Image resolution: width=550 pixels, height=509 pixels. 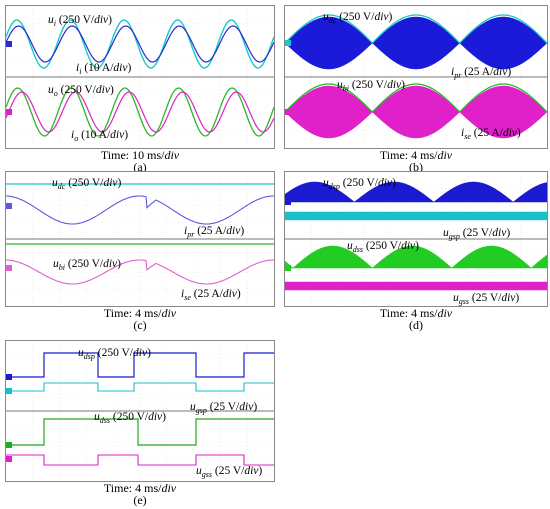 What do you see at coordinates (224, 408) in the screenshot?
I see `label-ugsp-e: ugsp (25 V/div)` at bounding box center [224, 408].